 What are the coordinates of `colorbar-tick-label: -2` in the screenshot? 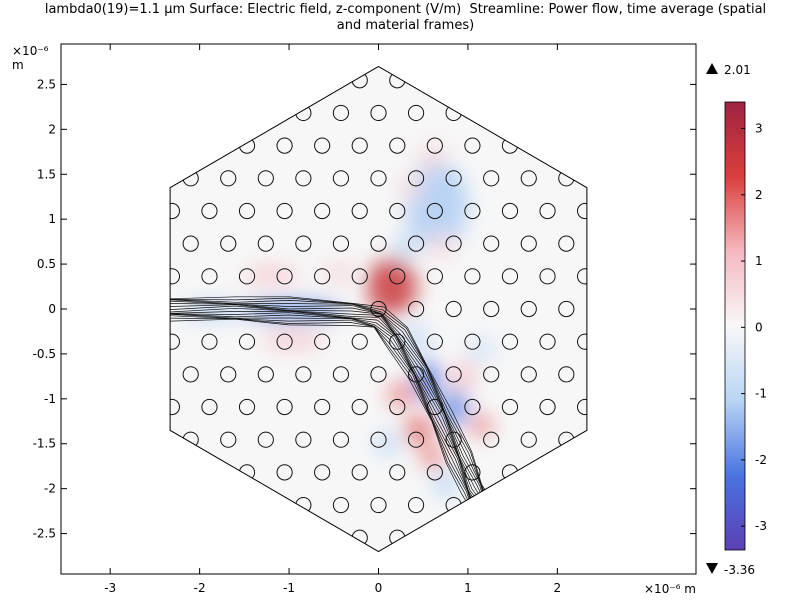 It's located at (761, 460).